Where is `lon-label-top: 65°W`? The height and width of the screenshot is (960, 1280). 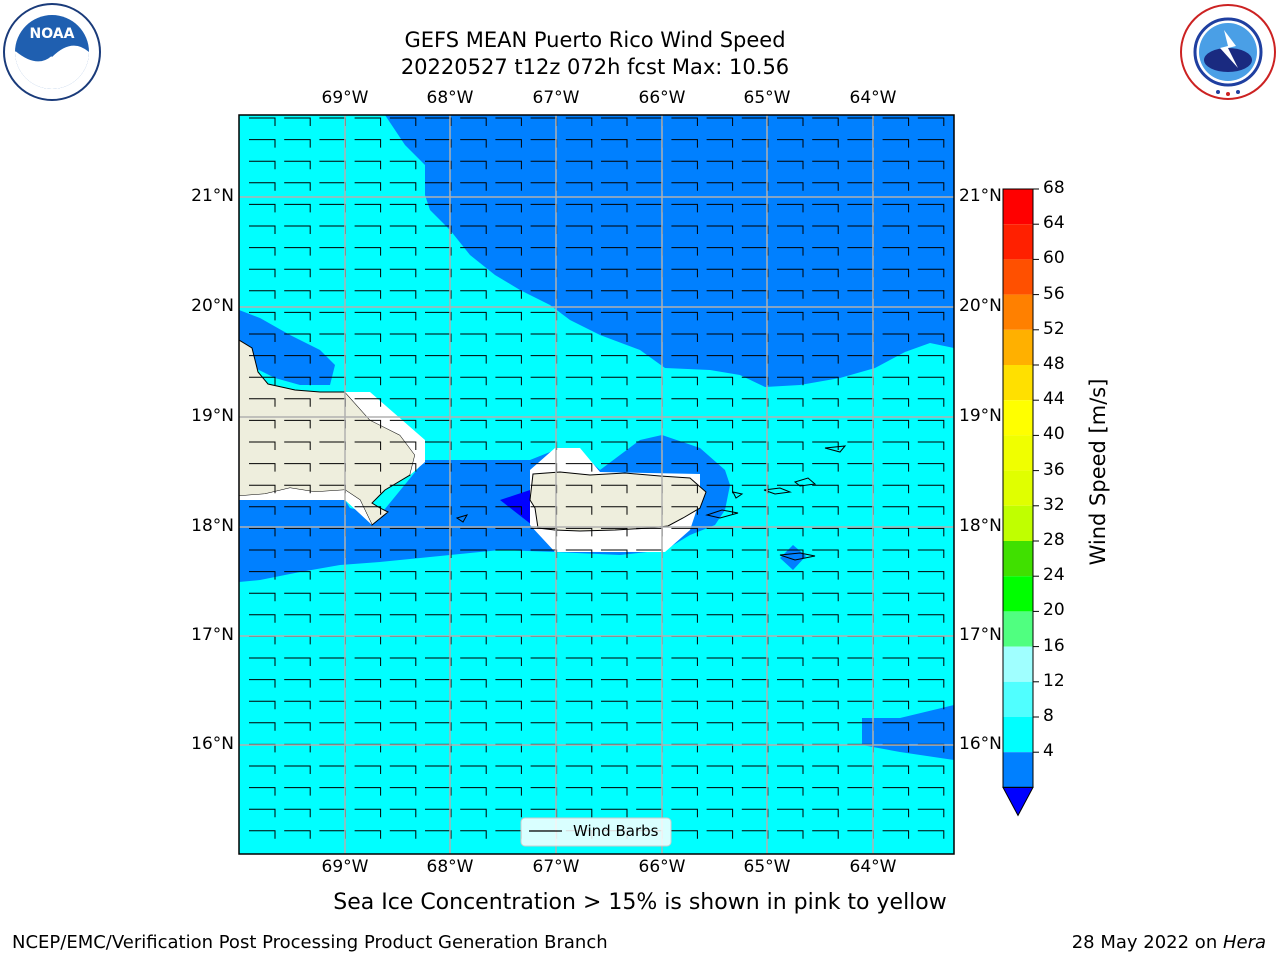 lon-label-top: 65°W is located at coordinates (767, 98).